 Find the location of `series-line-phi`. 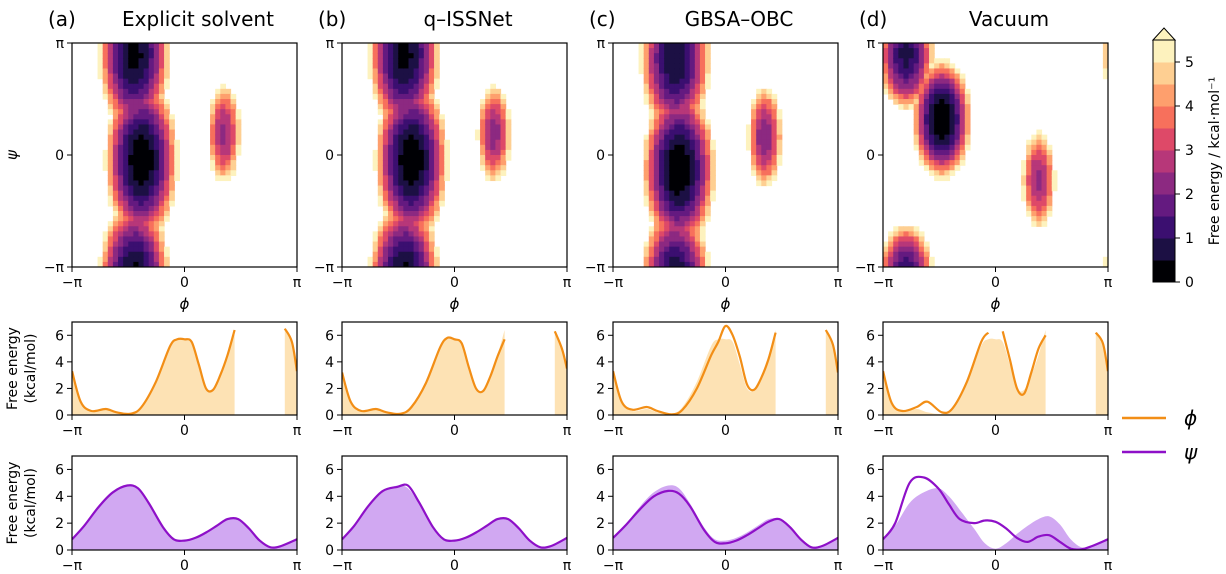

series-line-phi is located at coordinates (1101, 351).